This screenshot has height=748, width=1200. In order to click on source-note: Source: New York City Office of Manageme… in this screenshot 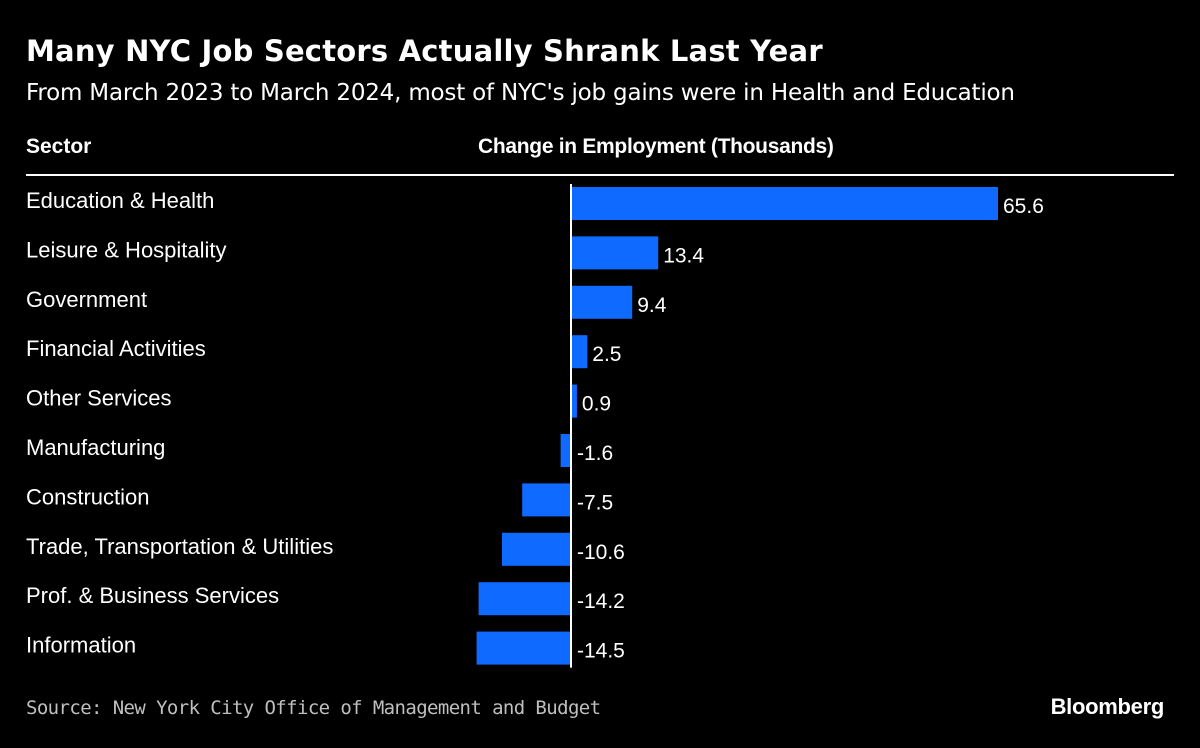, I will do `click(313, 708)`.